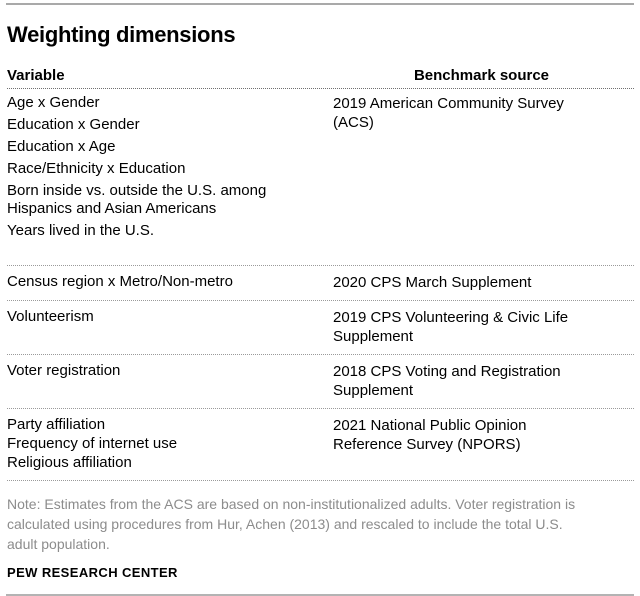 The width and height of the screenshot is (640, 596). Describe the element at coordinates (50, 316) in the screenshot. I see `variable-entry: Volunteerism` at that location.